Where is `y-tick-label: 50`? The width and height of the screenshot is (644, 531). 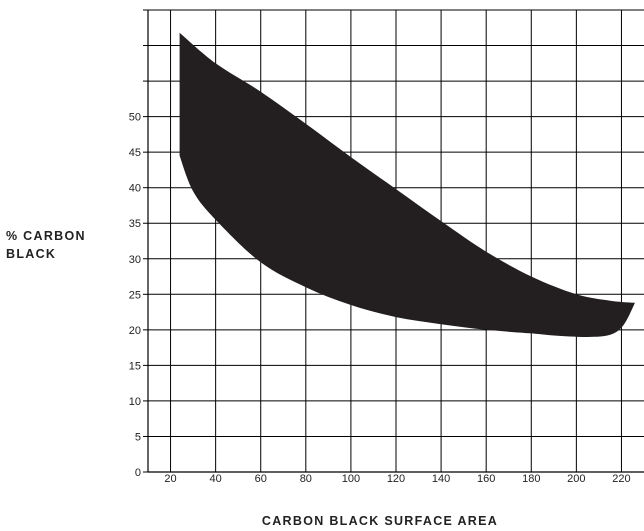 y-tick-label: 50 is located at coordinates (135, 118).